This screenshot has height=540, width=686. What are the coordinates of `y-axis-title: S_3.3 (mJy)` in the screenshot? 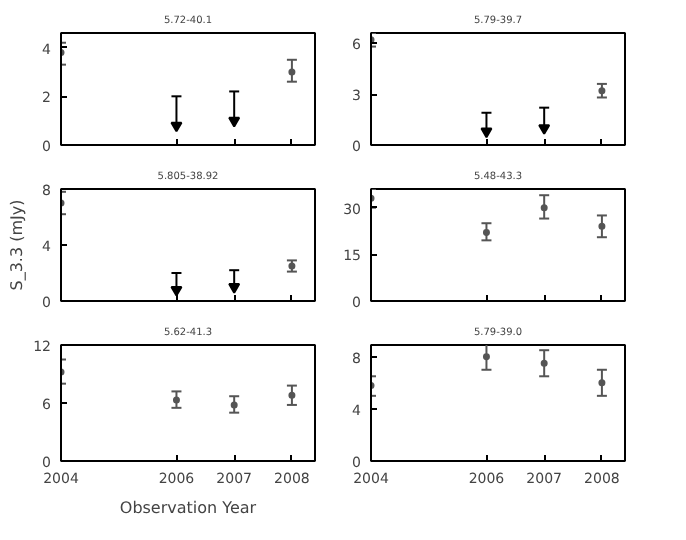 It's located at (17, 245).